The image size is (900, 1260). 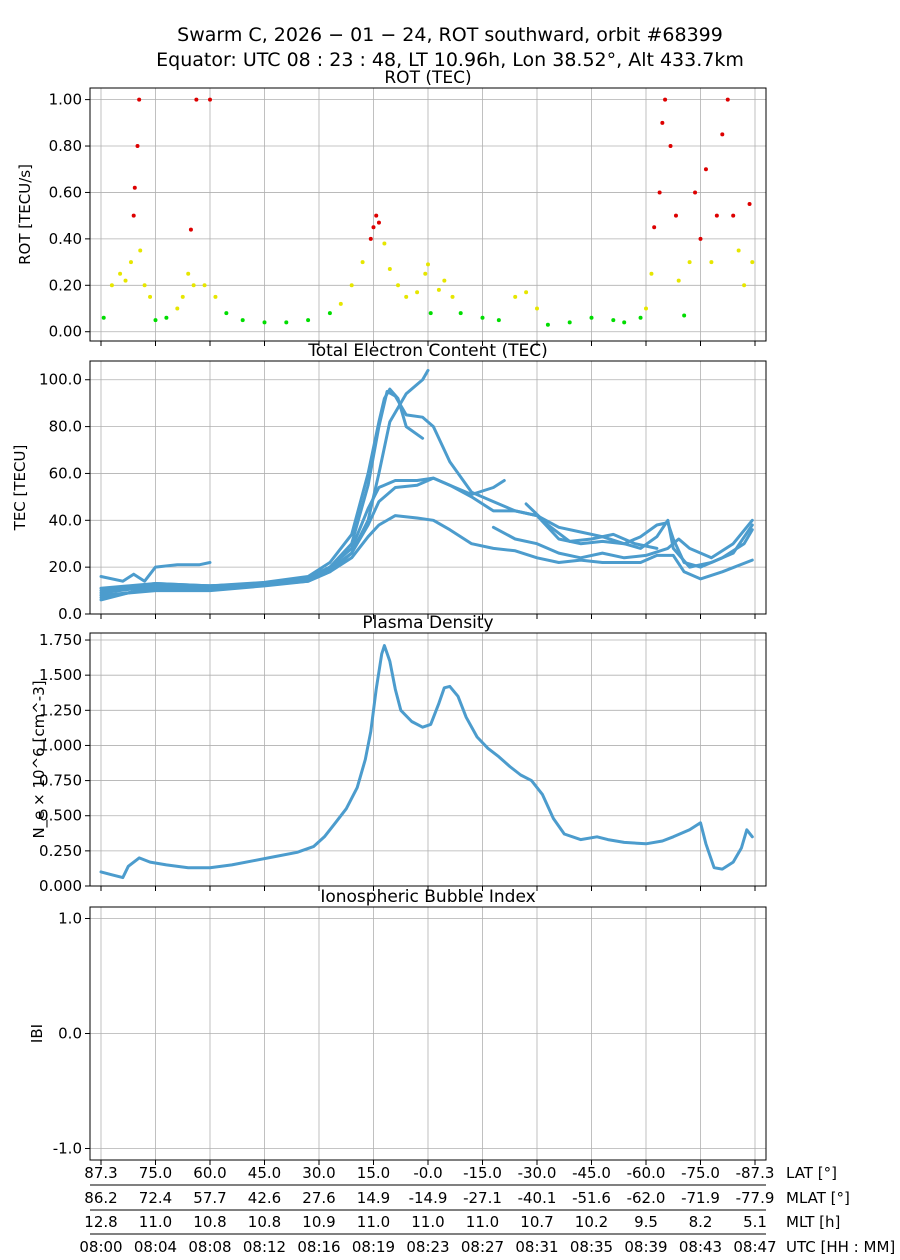 What do you see at coordinates (60, 816) in the screenshot?
I see `y-tick-label: 0.500` at bounding box center [60, 816].